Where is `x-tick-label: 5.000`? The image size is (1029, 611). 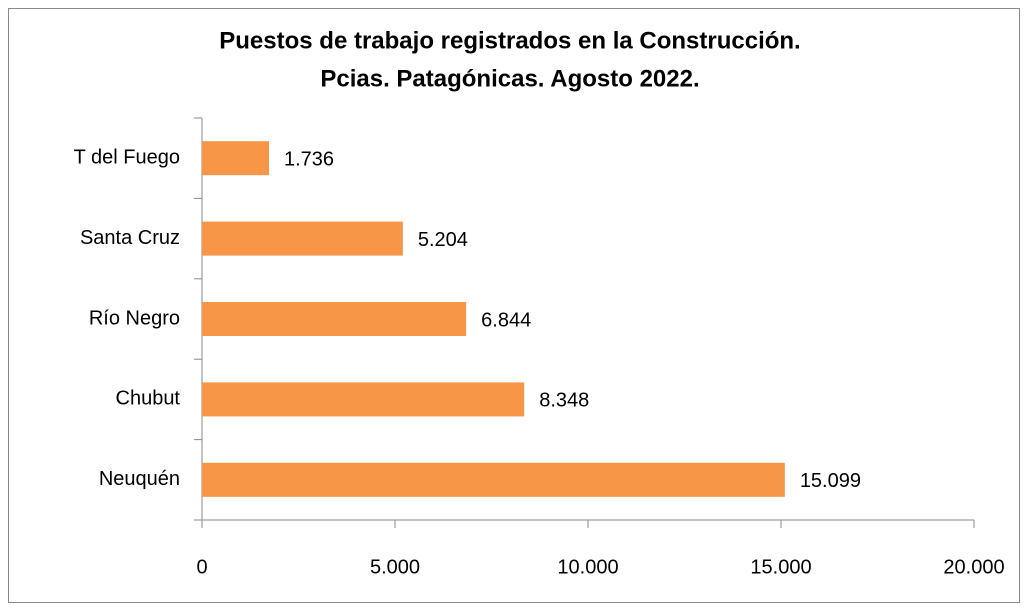
x-tick-label: 5.000 is located at coordinates (395, 567).